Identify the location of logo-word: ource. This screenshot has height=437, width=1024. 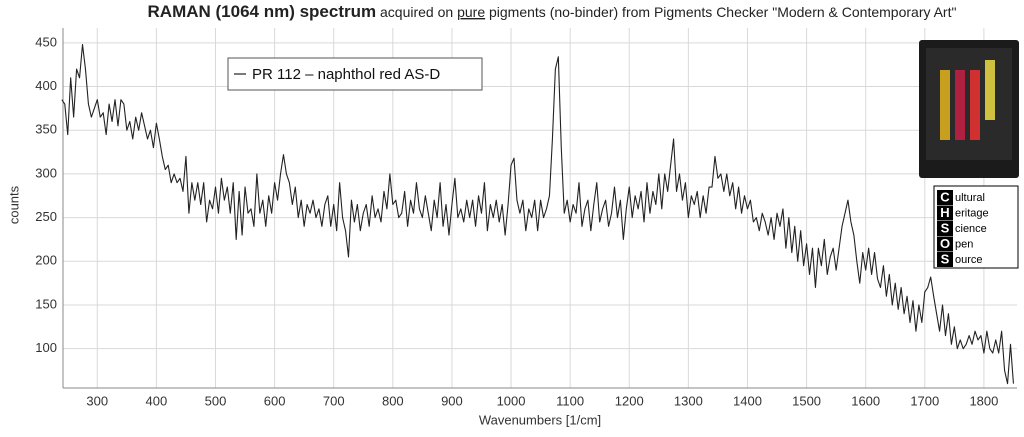
(969, 260).